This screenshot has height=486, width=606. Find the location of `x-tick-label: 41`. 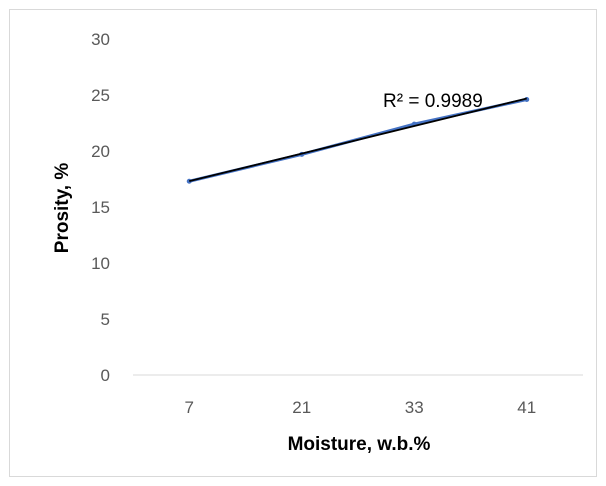

x-tick-label: 41 is located at coordinates (526, 407).